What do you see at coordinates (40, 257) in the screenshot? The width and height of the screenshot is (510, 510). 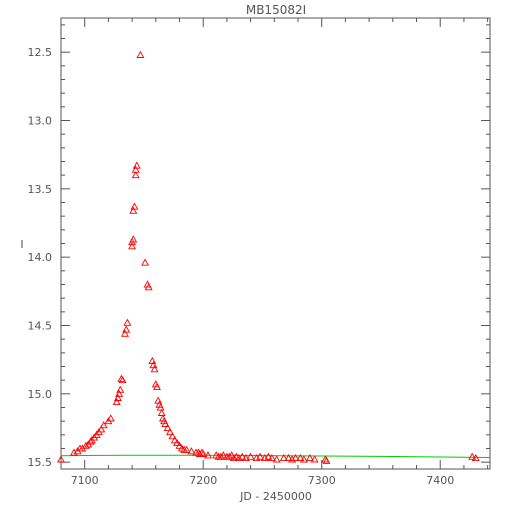 I see `y-tick-label: 14.0` at bounding box center [40, 257].